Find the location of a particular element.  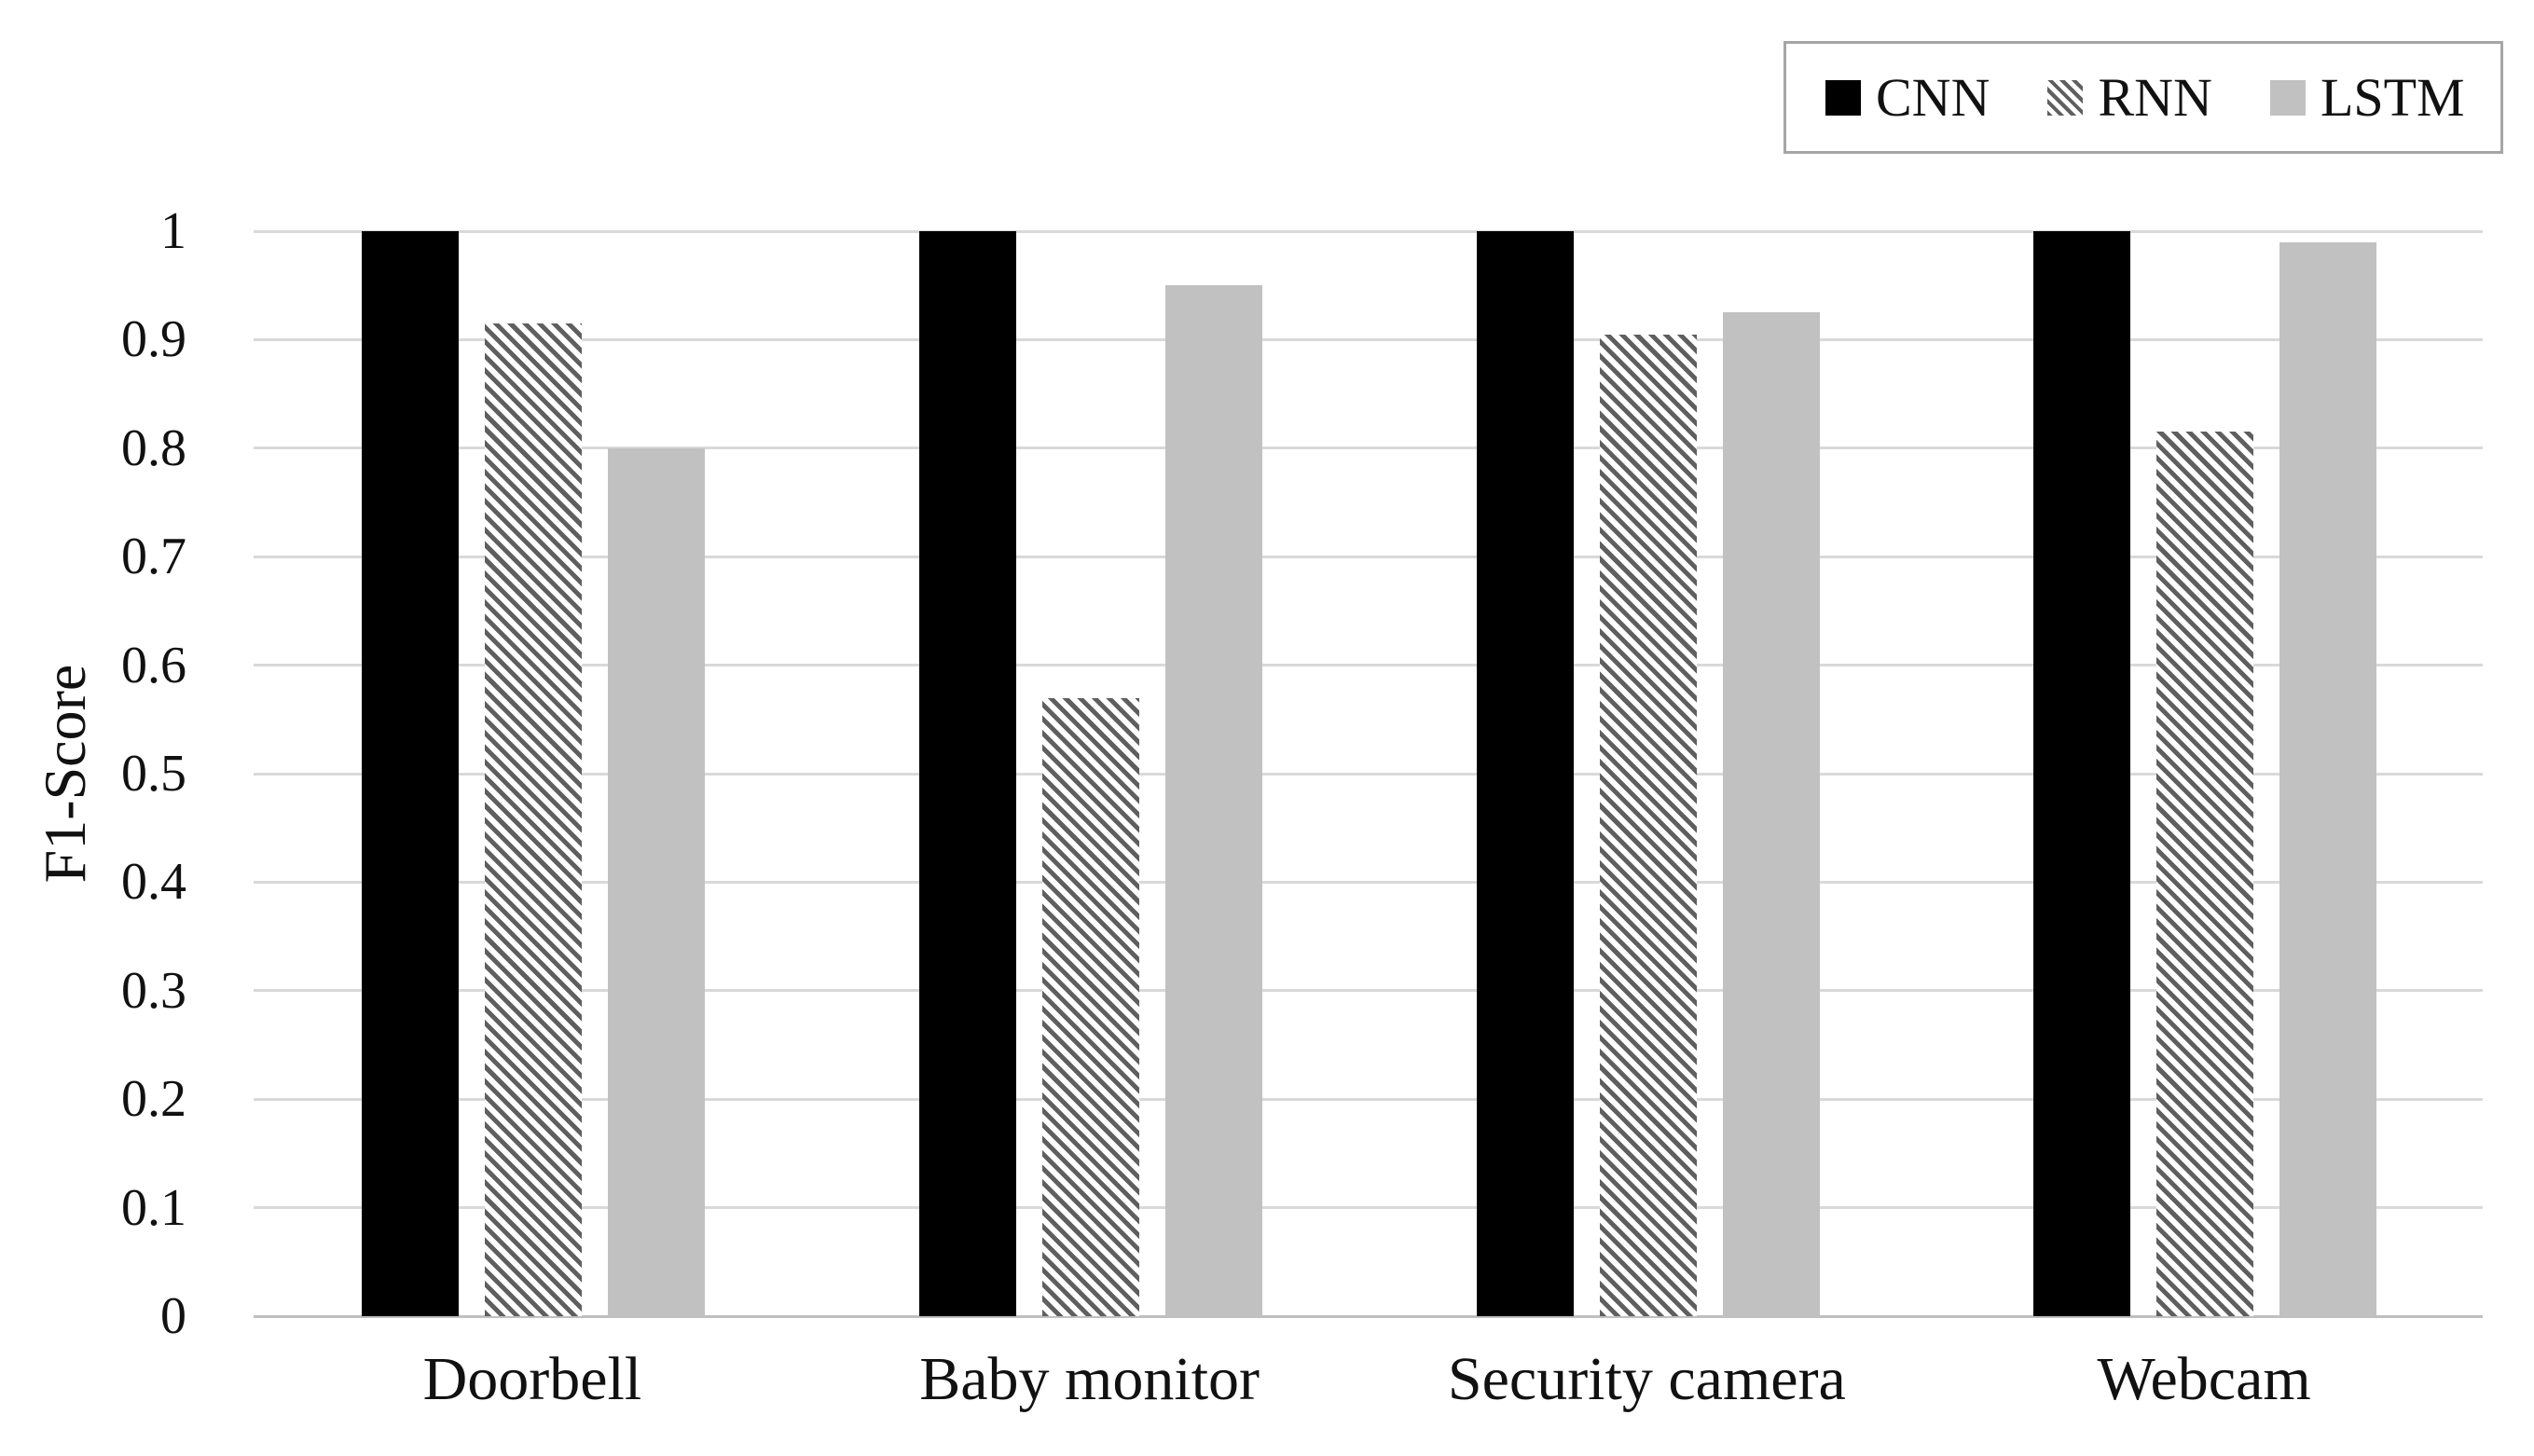

legend-label-rnn: RNN is located at coordinates (2155, 97).